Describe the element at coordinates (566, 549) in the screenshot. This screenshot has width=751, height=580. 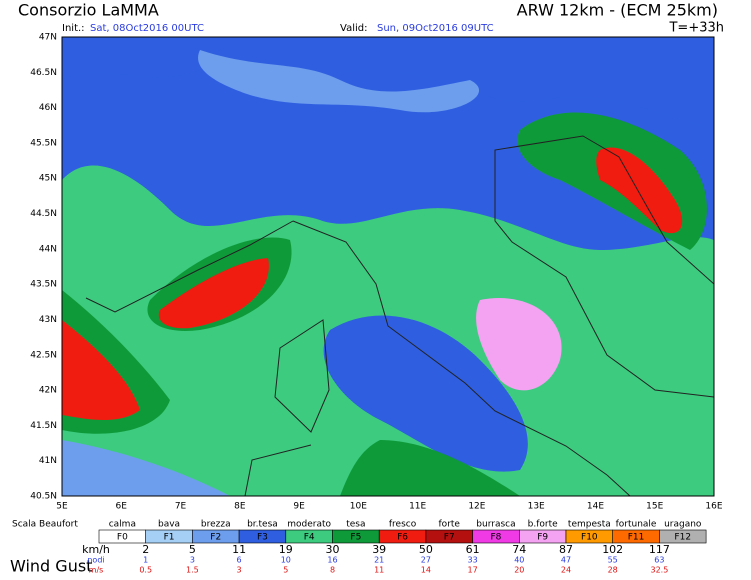
I see `speed-value: 87` at that location.